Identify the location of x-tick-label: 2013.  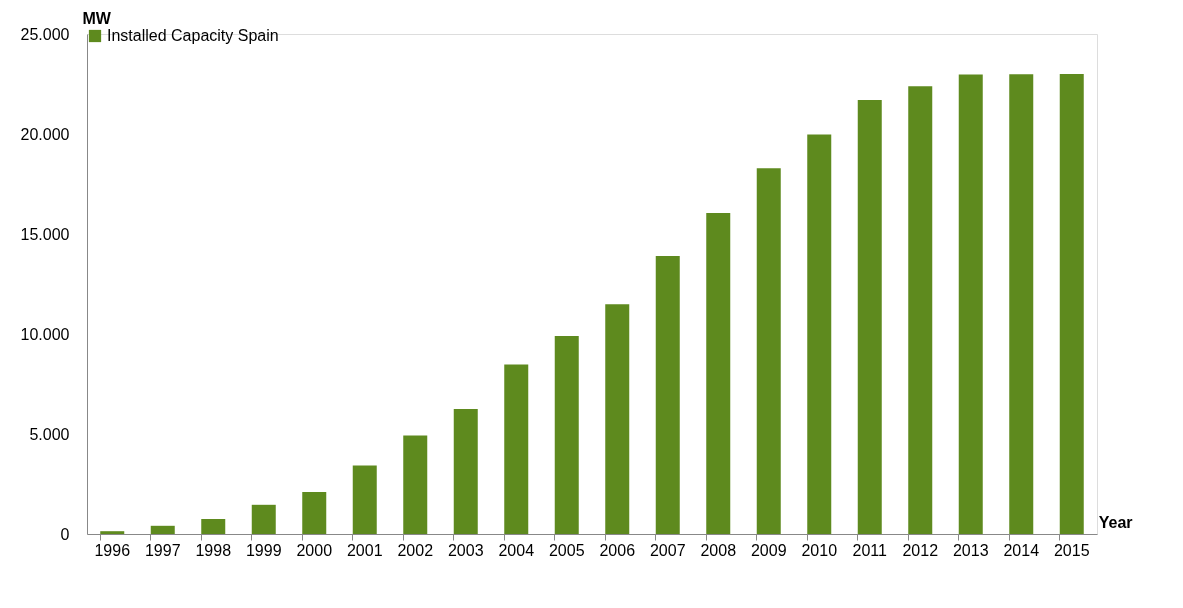
(970, 550).